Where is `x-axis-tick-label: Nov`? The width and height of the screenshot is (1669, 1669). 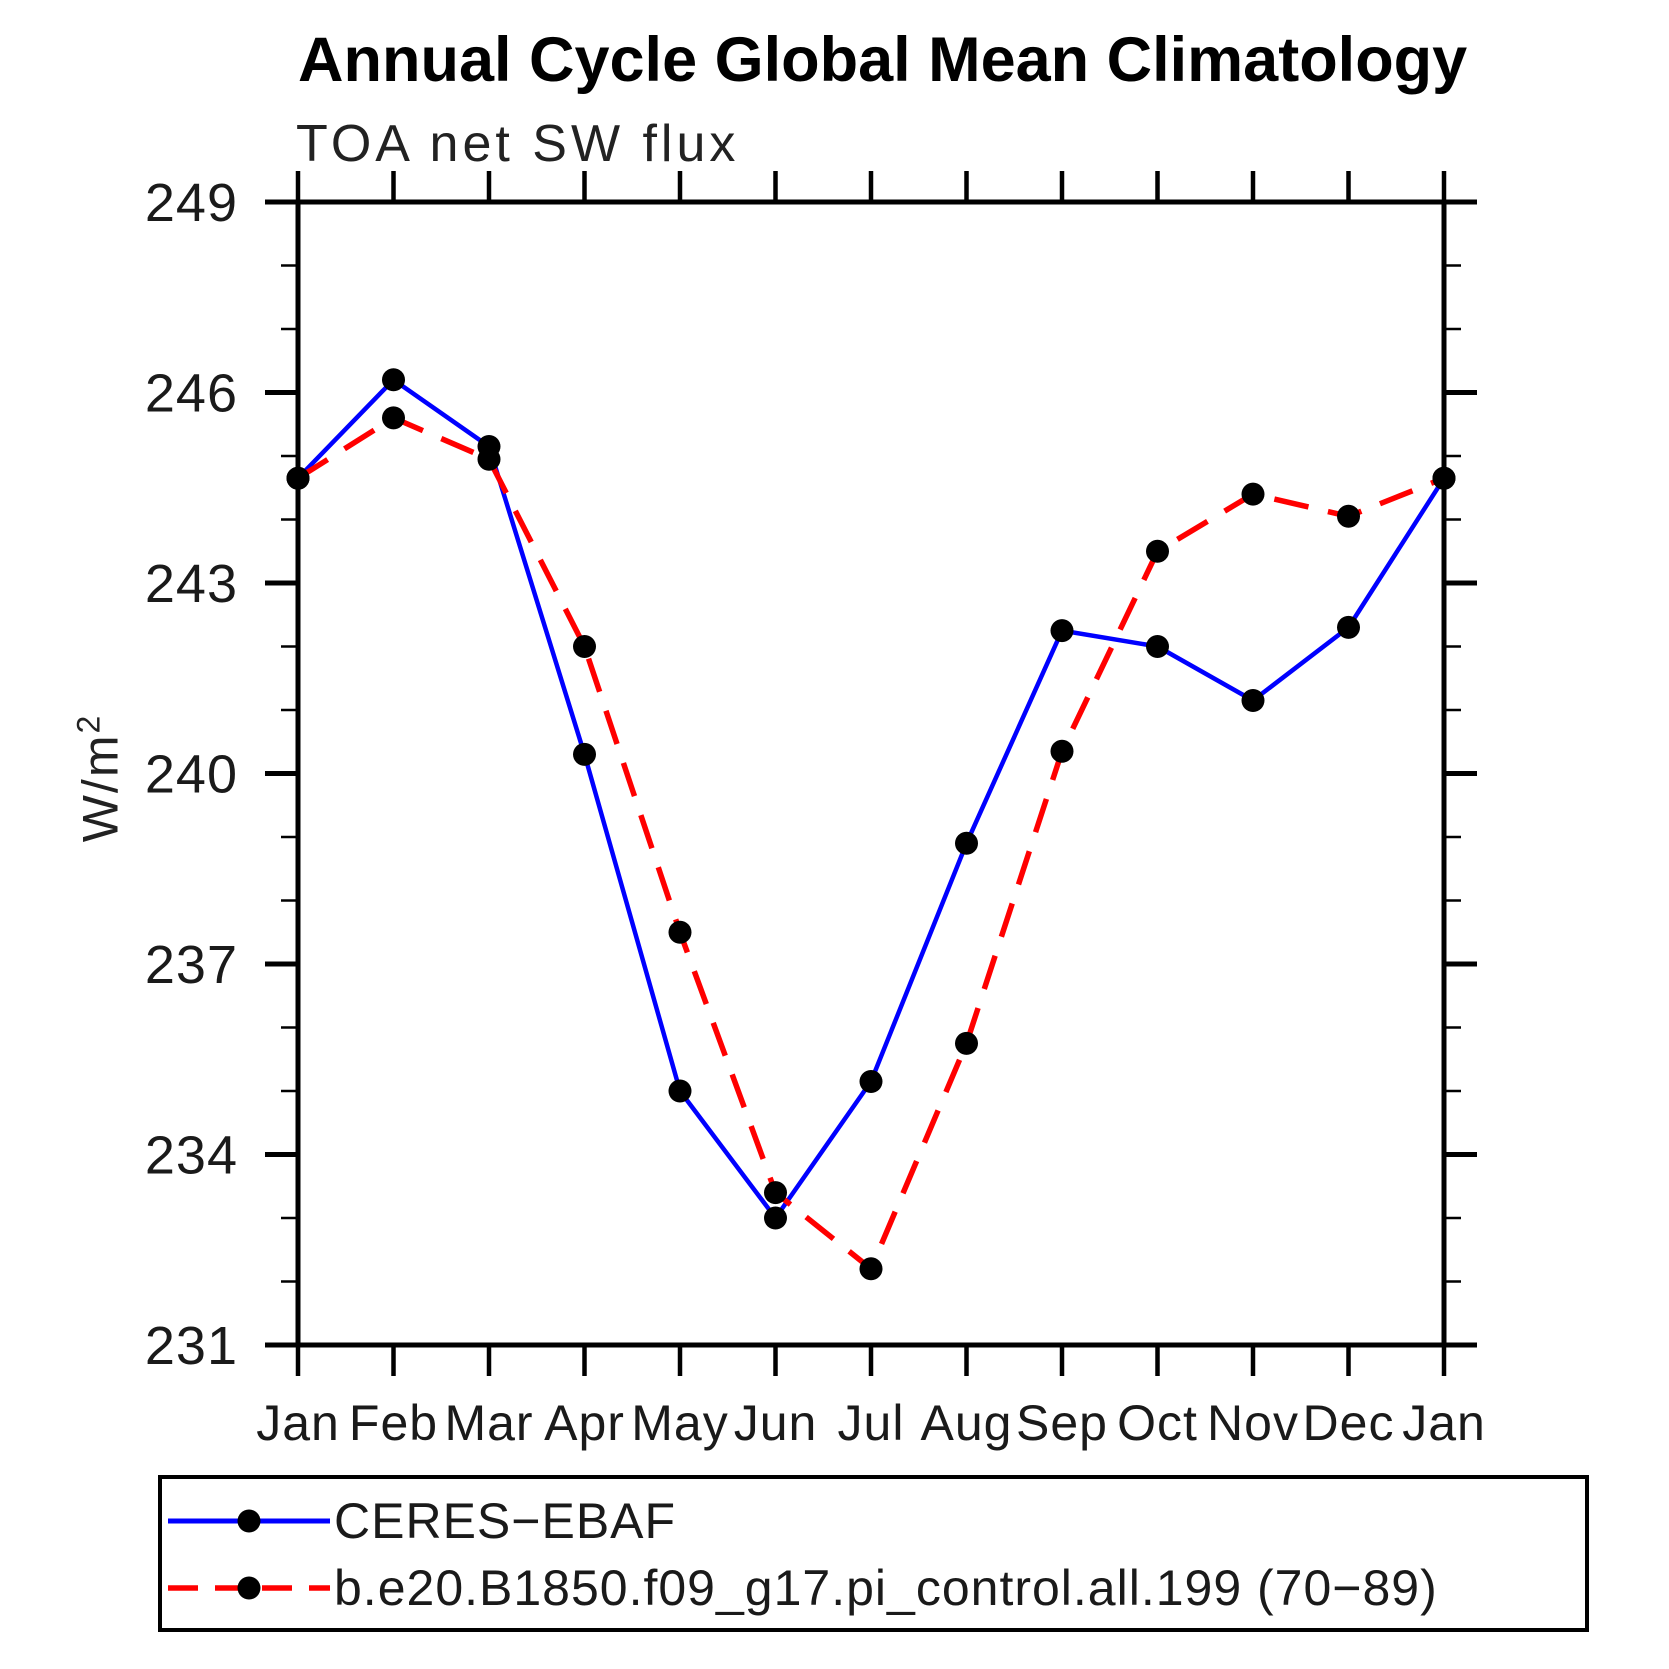 x-axis-tick-label: Nov is located at coordinates (1253, 1423).